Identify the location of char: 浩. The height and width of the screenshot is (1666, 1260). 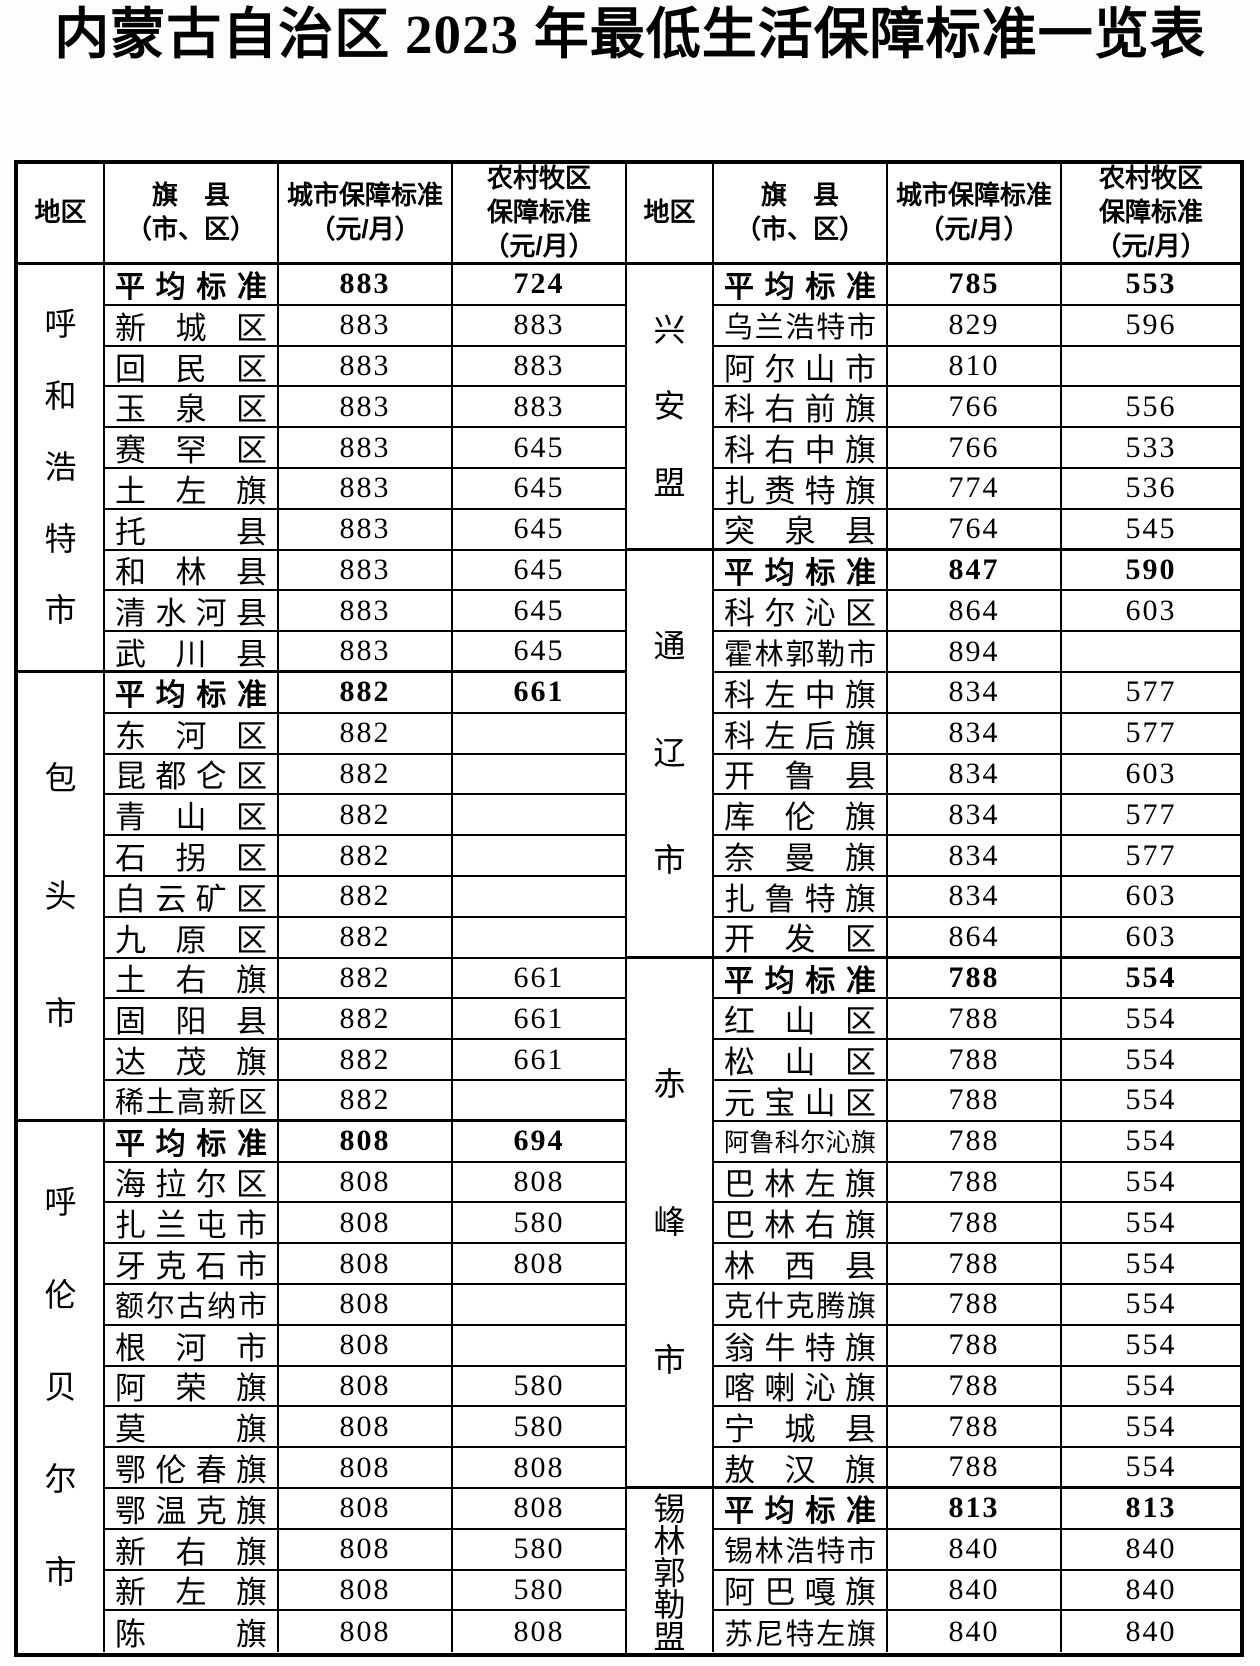
(60, 467).